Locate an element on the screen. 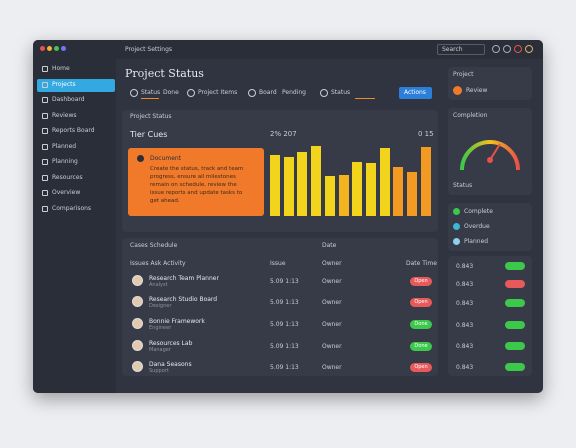 Image resolution: width=576 pixels, height=448 pixels. row-name: Research Studio Board is located at coordinates (183, 299).